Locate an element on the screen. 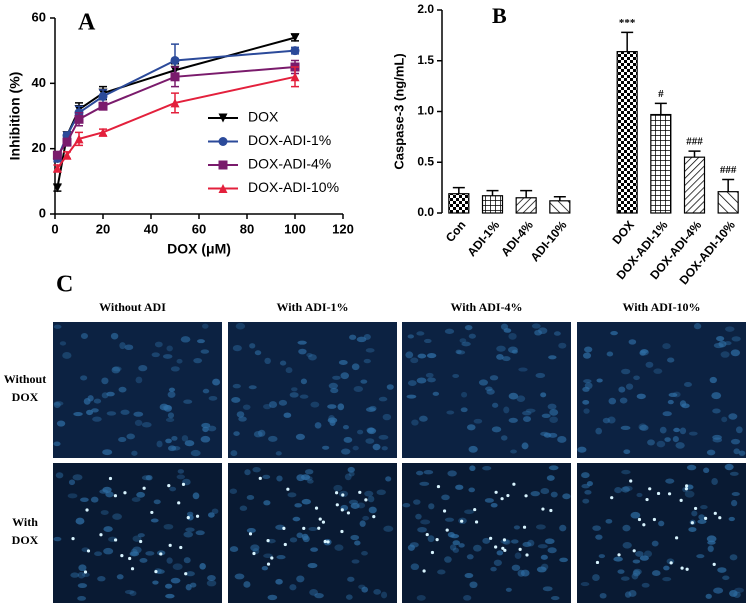 The width and height of the screenshot is (750, 606). panel-label: B is located at coordinates (499, 15).